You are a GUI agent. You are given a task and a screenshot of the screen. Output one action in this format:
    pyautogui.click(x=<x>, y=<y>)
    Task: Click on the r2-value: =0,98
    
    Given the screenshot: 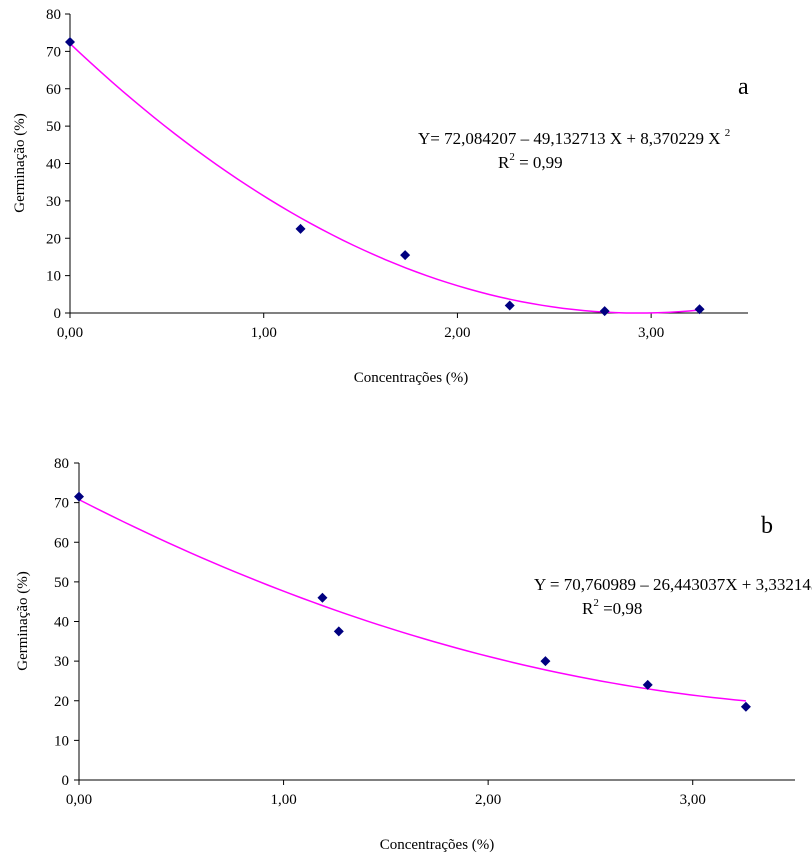 What is the action you would take?
    pyautogui.click(x=621, y=608)
    